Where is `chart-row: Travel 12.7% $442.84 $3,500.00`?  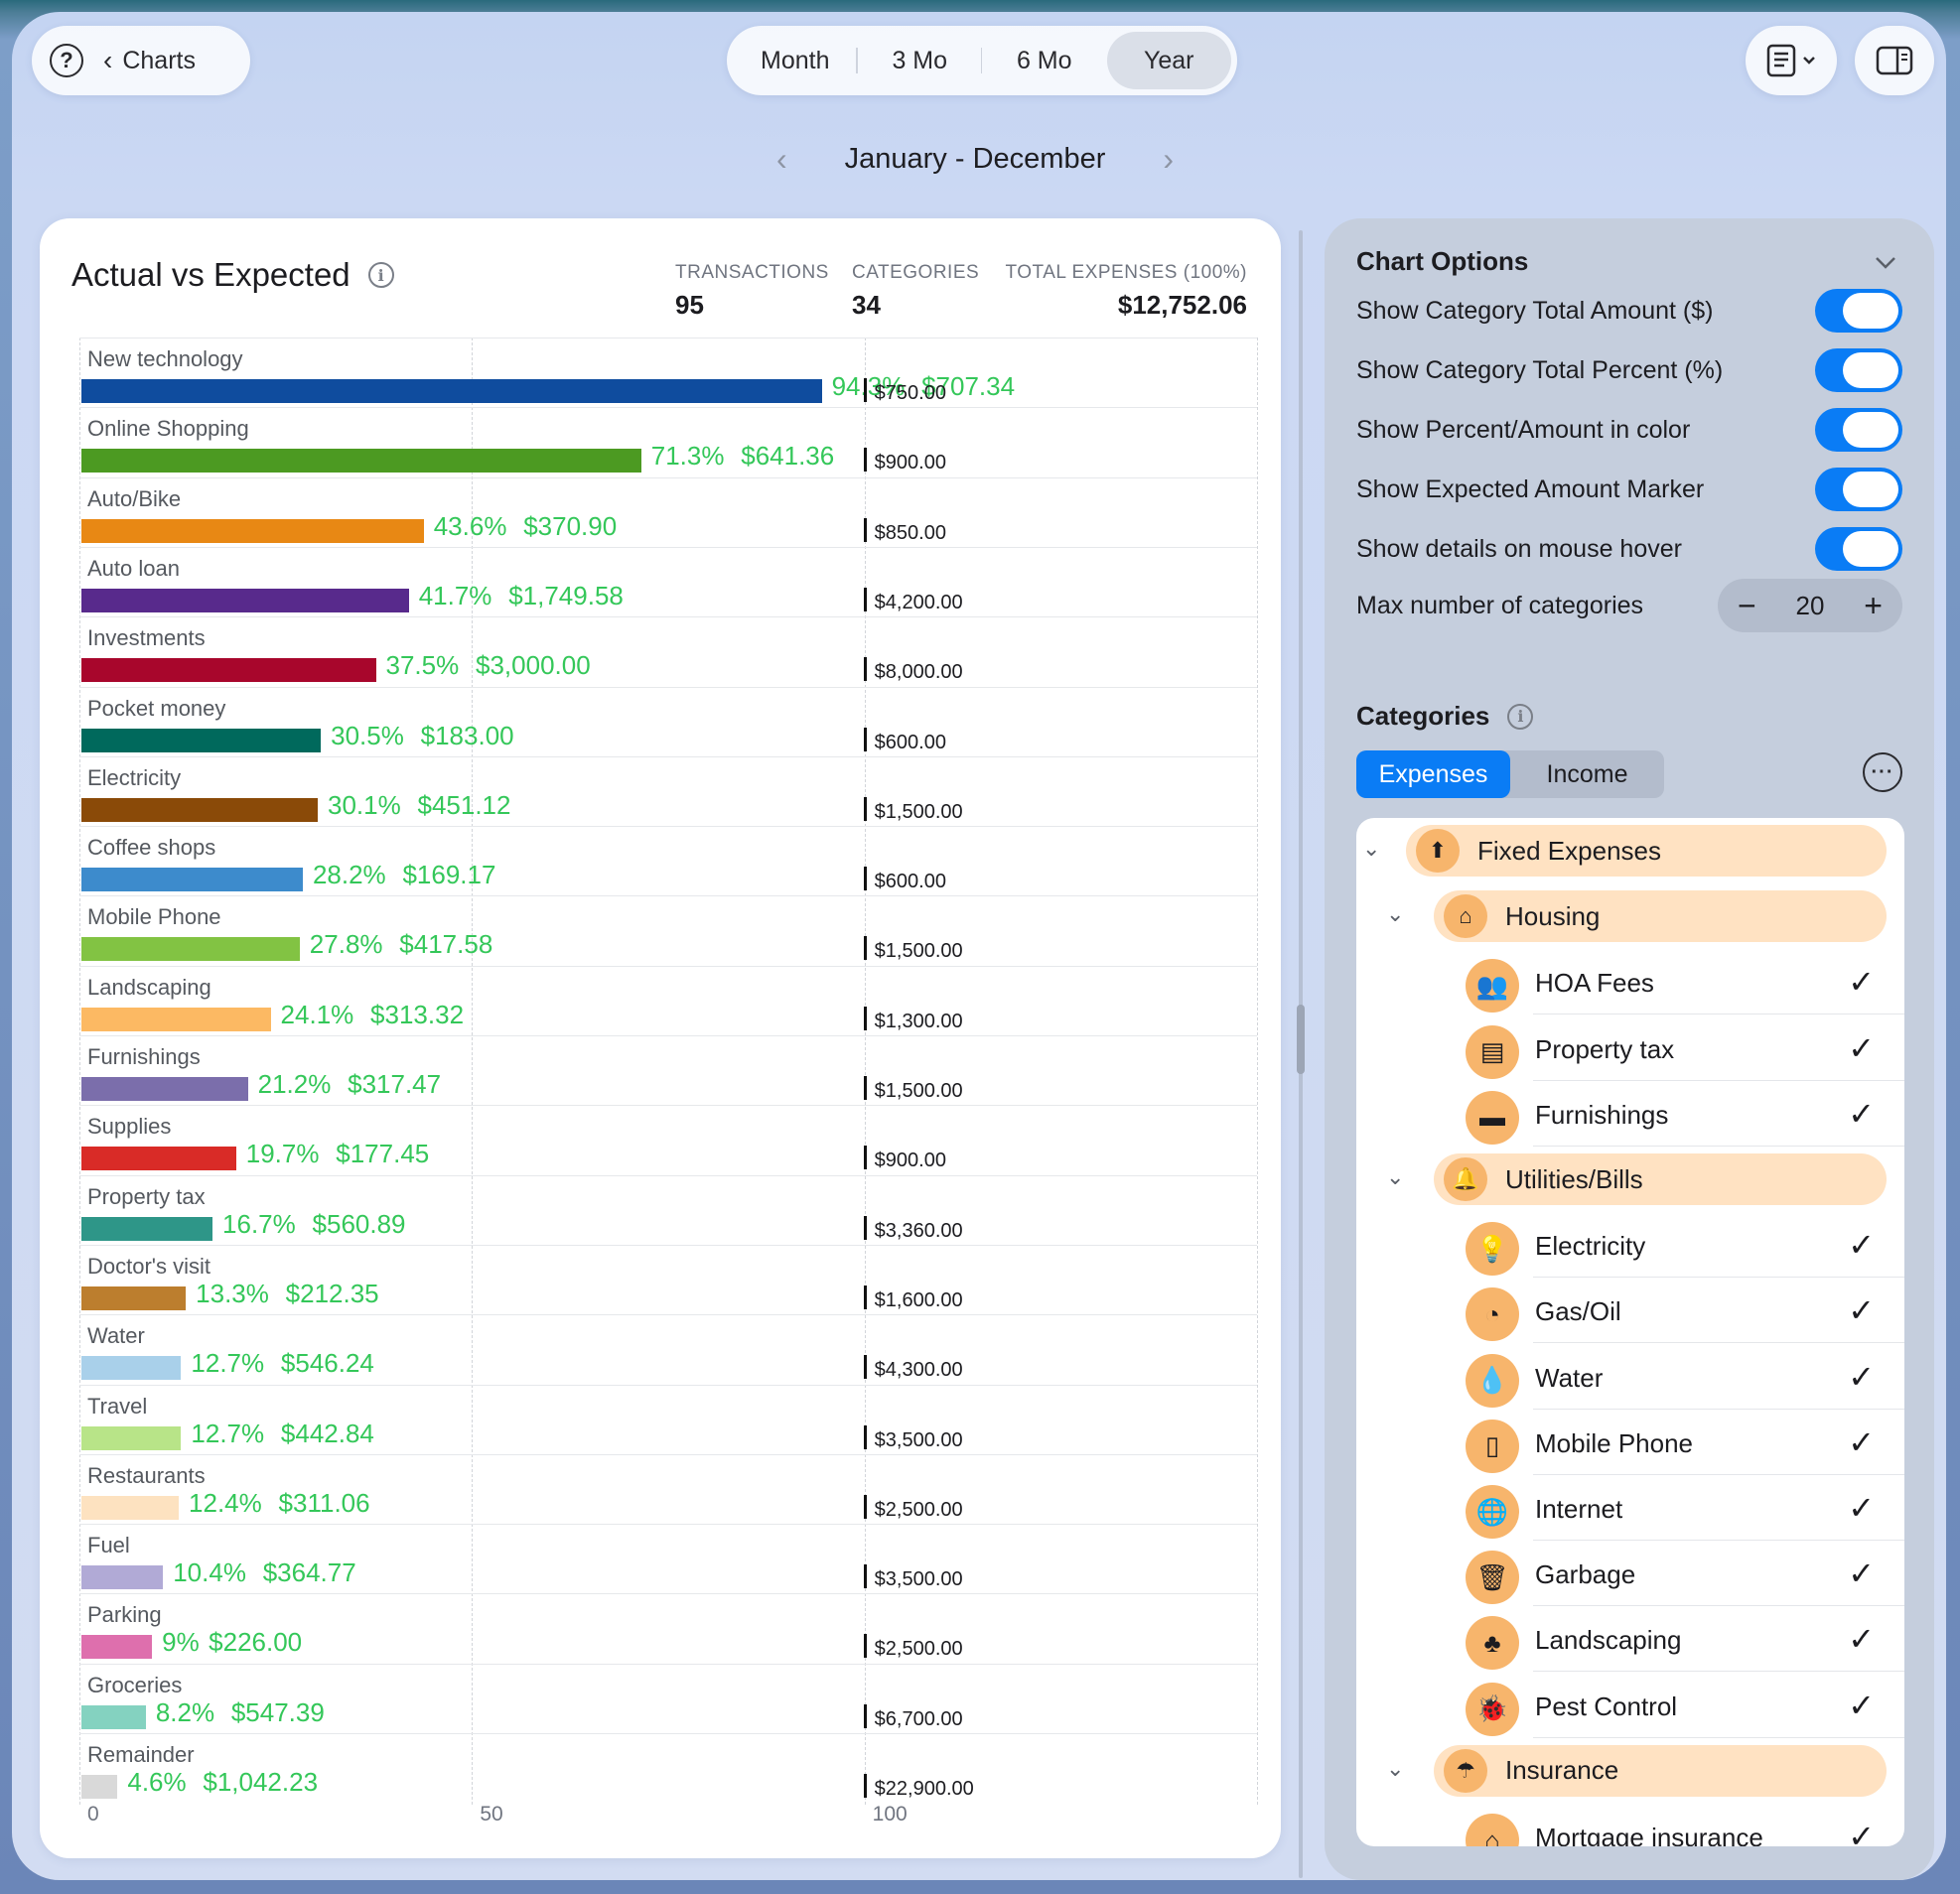
chart-row: Travel 12.7% $442.84 $3,500.00 is located at coordinates (668, 1419).